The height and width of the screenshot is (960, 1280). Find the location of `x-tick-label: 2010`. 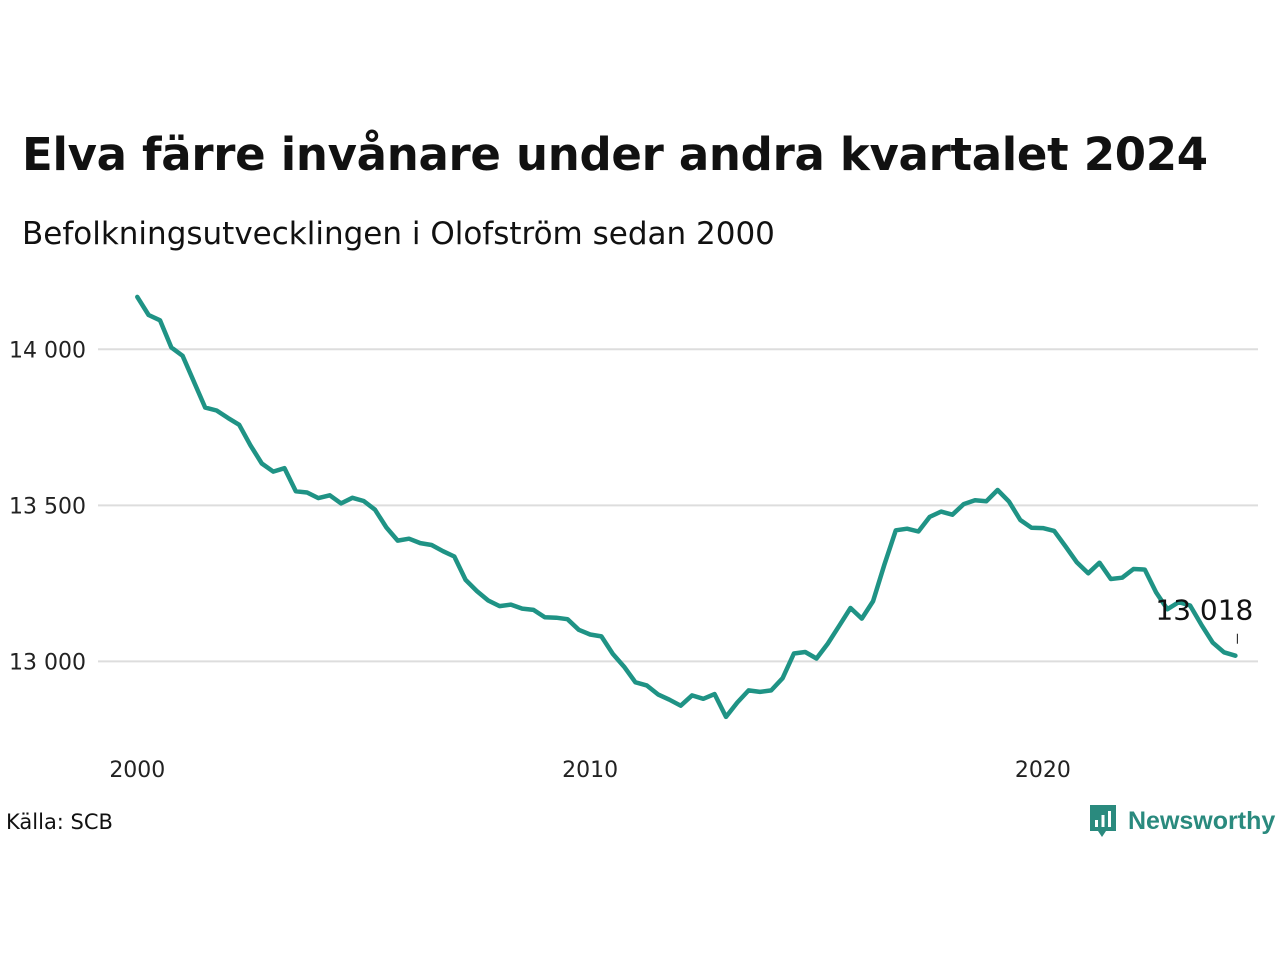

x-tick-label: 2010 is located at coordinates (590, 770).